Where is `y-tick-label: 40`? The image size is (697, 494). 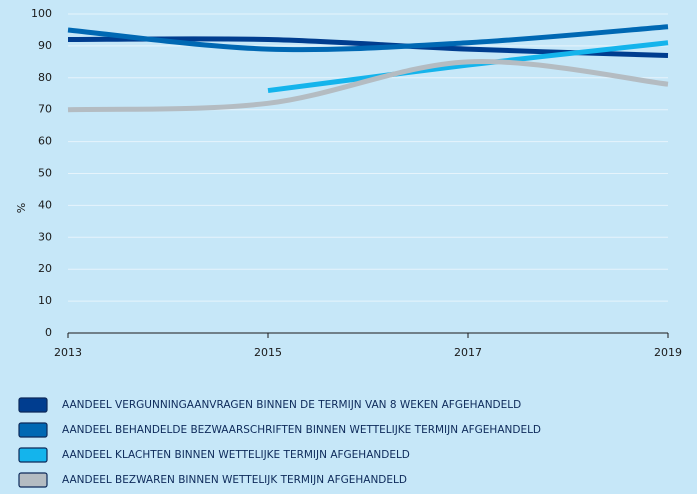
y-tick-label: 40 is located at coordinates (45, 204).